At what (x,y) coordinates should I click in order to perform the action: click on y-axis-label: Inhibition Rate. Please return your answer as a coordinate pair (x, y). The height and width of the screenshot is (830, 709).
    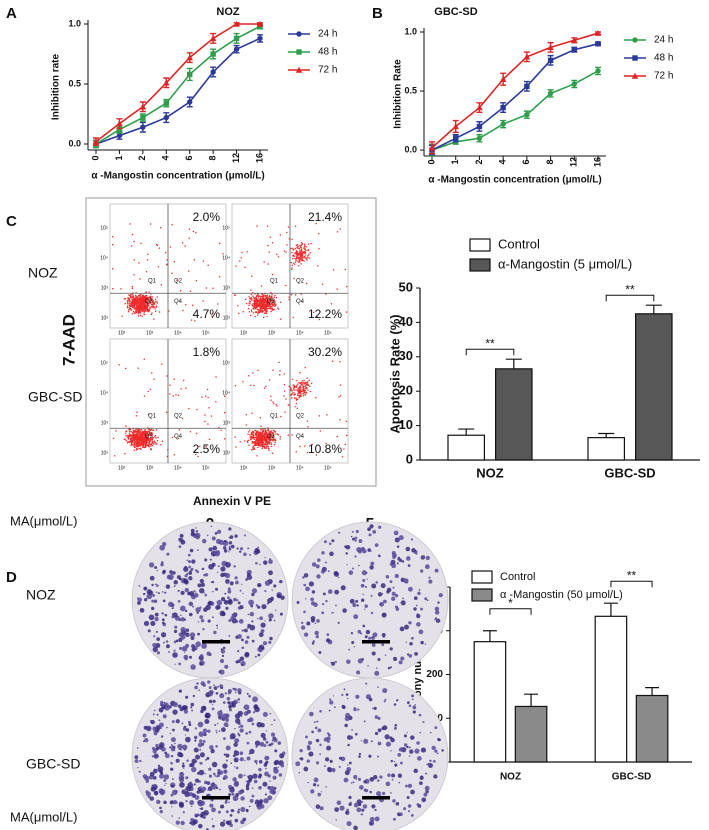
    Looking at the image, I should click on (398, 94).